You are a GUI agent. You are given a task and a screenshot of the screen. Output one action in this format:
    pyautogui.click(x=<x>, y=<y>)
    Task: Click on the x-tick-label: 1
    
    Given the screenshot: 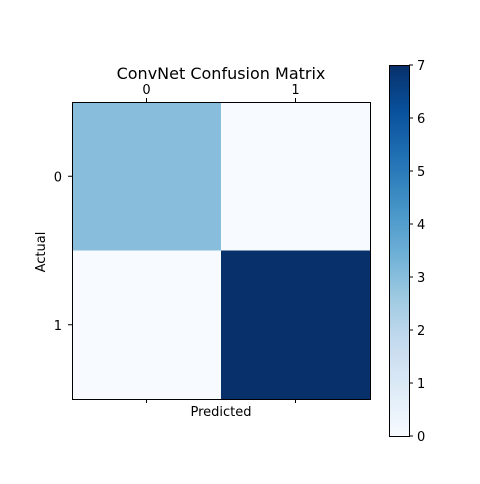 What is the action you would take?
    pyautogui.click(x=295, y=90)
    